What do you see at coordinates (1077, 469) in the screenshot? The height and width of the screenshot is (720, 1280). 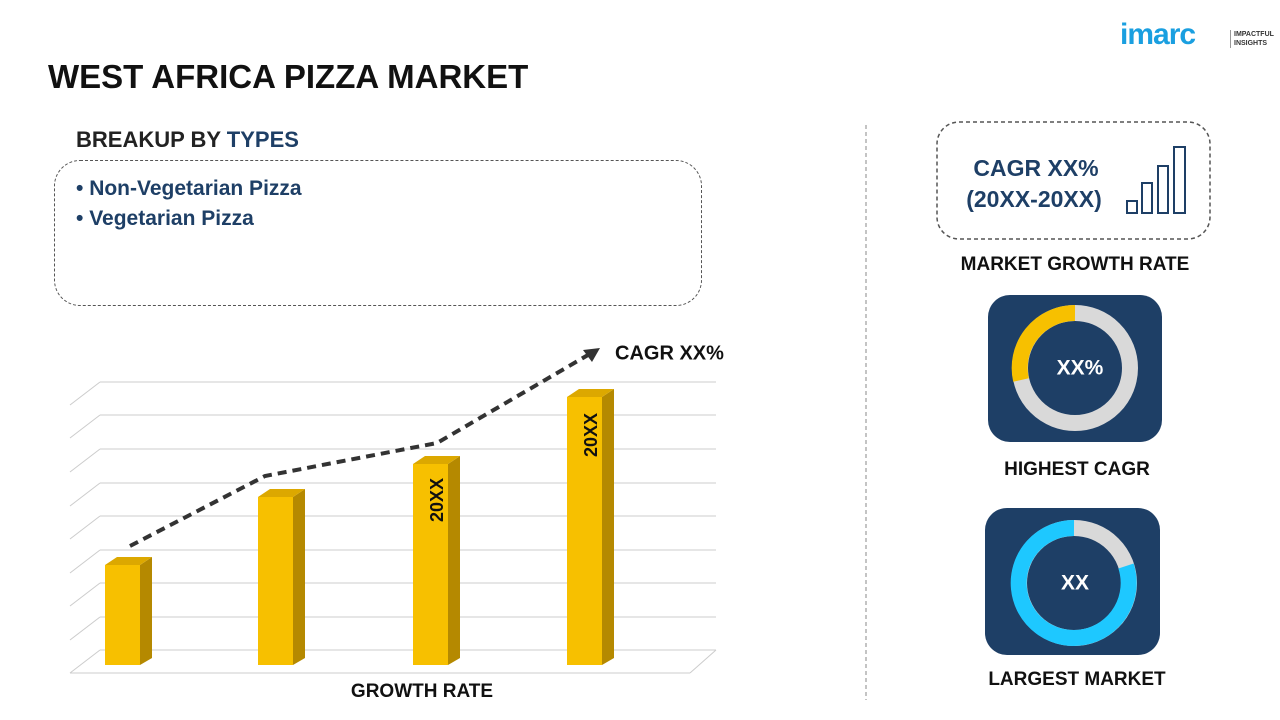 I see `caption: HIGHEST CAGR` at bounding box center [1077, 469].